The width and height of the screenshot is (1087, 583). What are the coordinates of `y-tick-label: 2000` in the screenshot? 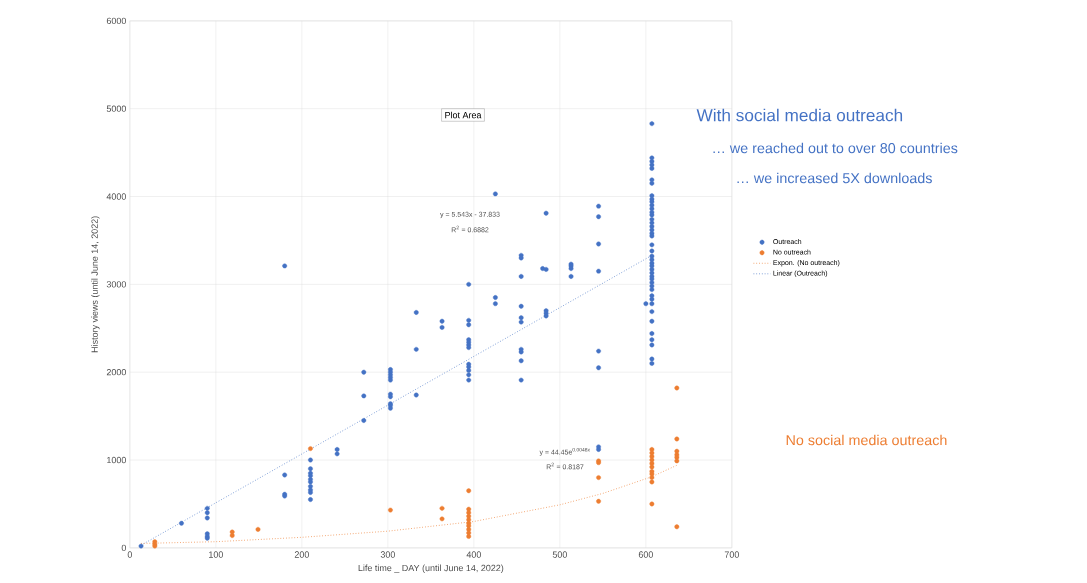 It's located at (116, 372).